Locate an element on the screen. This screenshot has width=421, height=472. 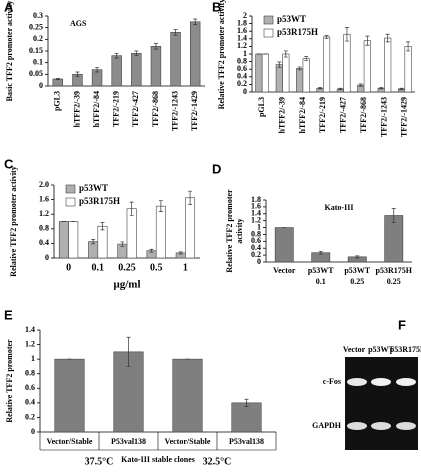
panel-letter: D is located at coordinates (216, 168).